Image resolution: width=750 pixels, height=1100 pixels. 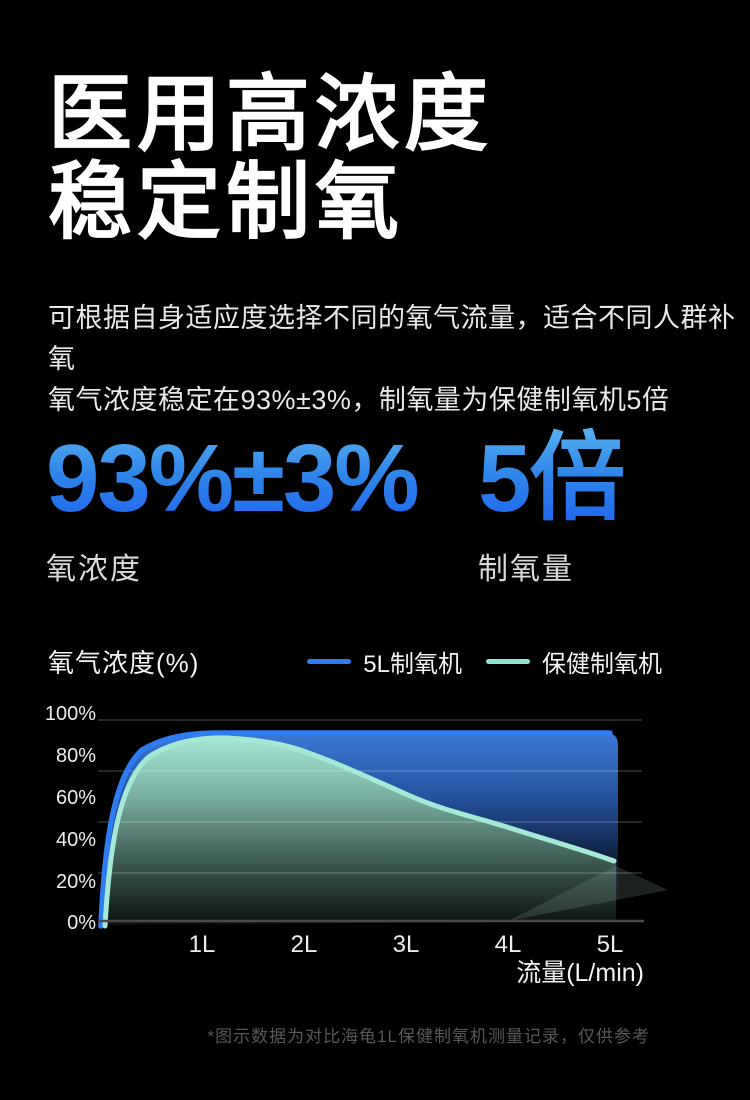 I want to click on stat-value: 93%±3%, so click(x=233, y=478).